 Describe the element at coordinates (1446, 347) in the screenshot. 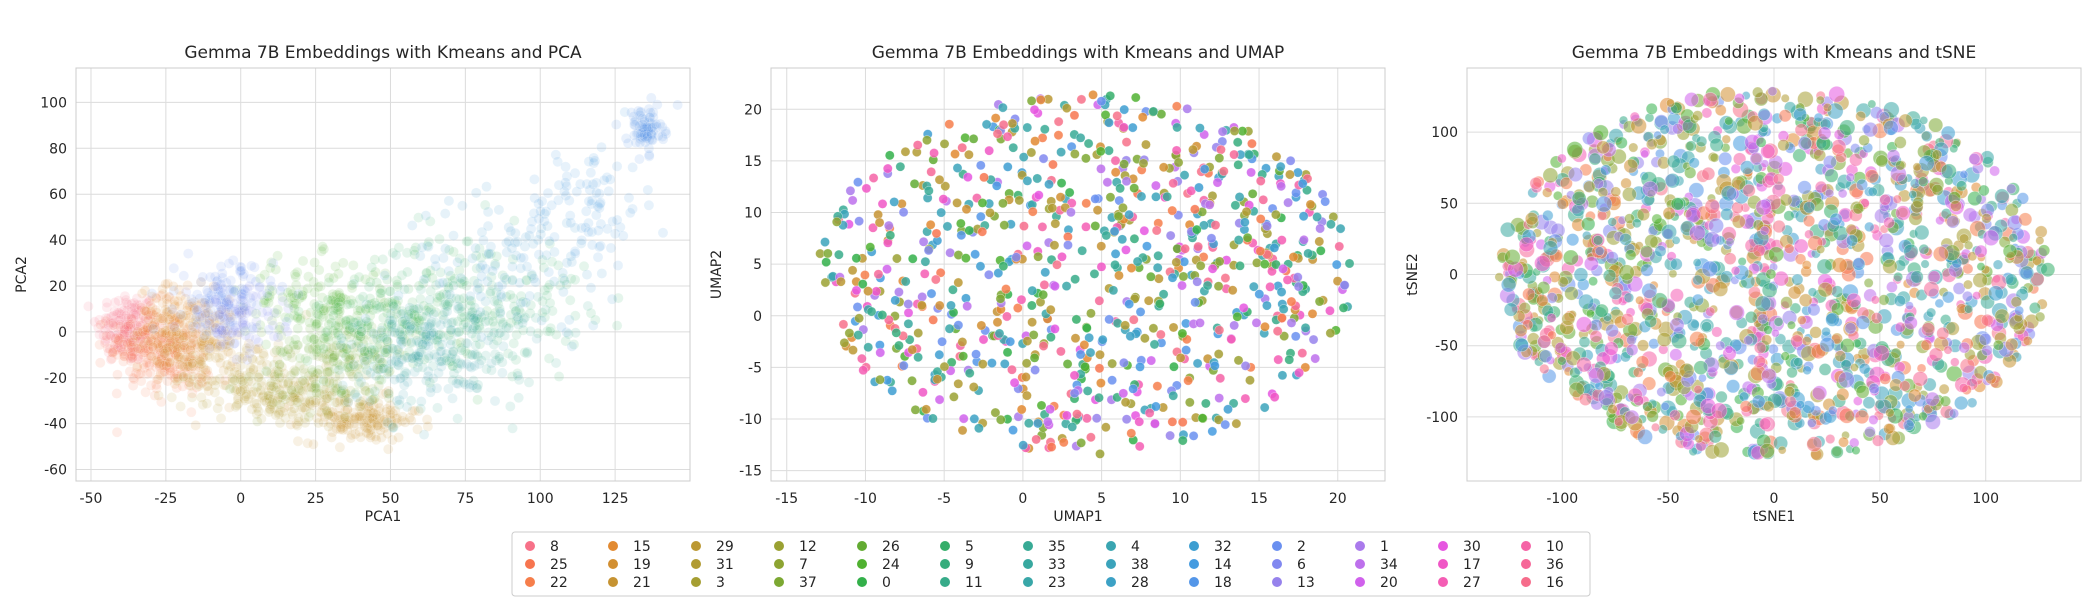

I see `tsne-y-tick-label: -50` at that location.